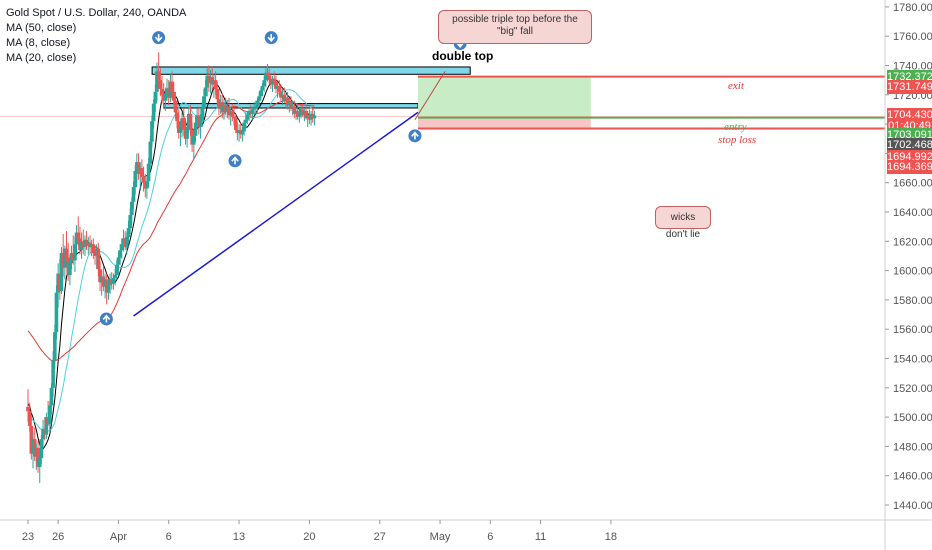 The width and height of the screenshot is (932, 550). I want to click on y-tick-label: 1780.000, so click(912, 8).